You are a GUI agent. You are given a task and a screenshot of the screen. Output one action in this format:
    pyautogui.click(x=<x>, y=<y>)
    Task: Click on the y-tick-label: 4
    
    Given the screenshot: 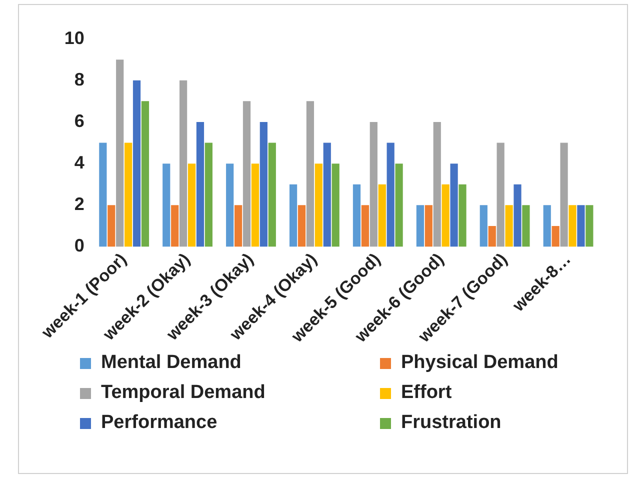 What is the action you would take?
    pyautogui.click(x=79, y=162)
    